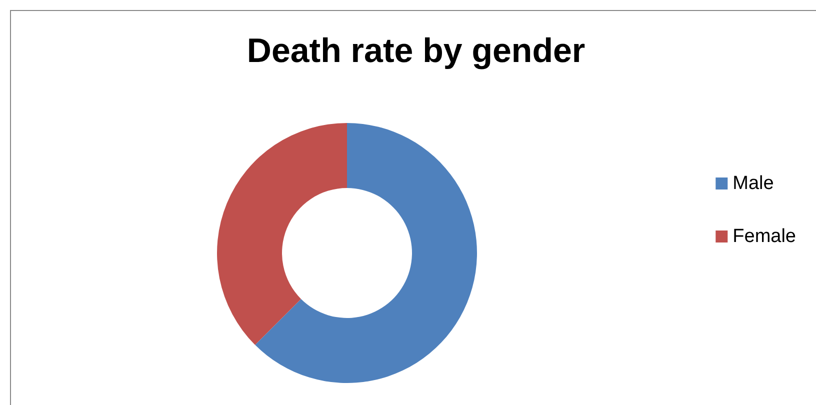 Image resolution: width=816 pixels, height=405 pixels. I want to click on legend-label: Male, so click(753, 183).